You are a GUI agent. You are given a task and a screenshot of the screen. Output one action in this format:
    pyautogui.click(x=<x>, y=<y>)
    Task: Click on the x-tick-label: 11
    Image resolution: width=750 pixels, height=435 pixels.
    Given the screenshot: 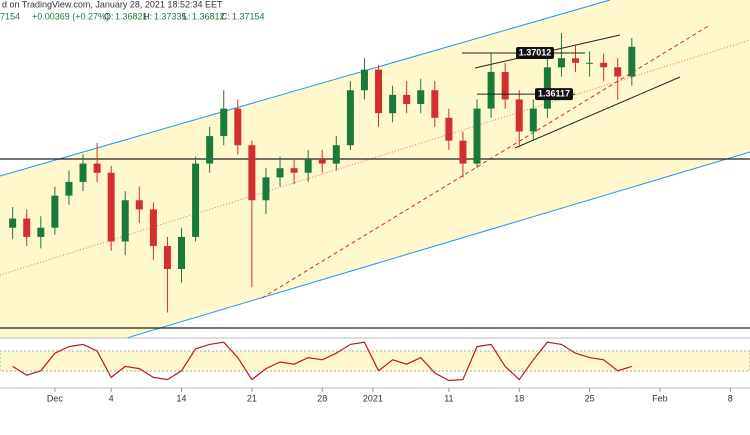 What is the action you would take?
    pyautogui.click(x=448, y=398)
    